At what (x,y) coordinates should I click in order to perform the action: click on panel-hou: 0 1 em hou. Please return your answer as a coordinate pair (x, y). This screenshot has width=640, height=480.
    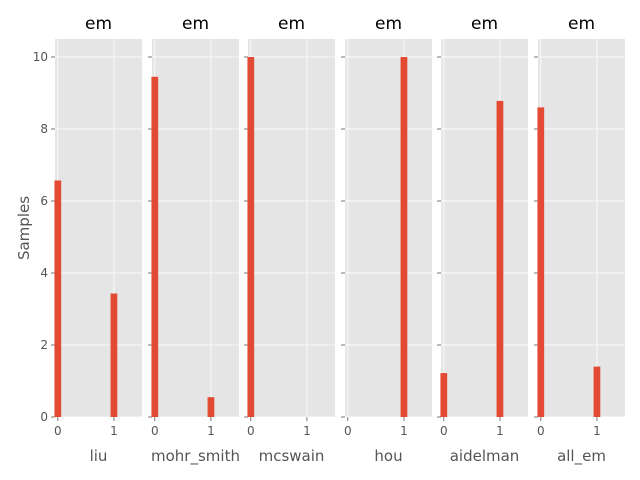
    Looking at the image, I should click on (386, 239).